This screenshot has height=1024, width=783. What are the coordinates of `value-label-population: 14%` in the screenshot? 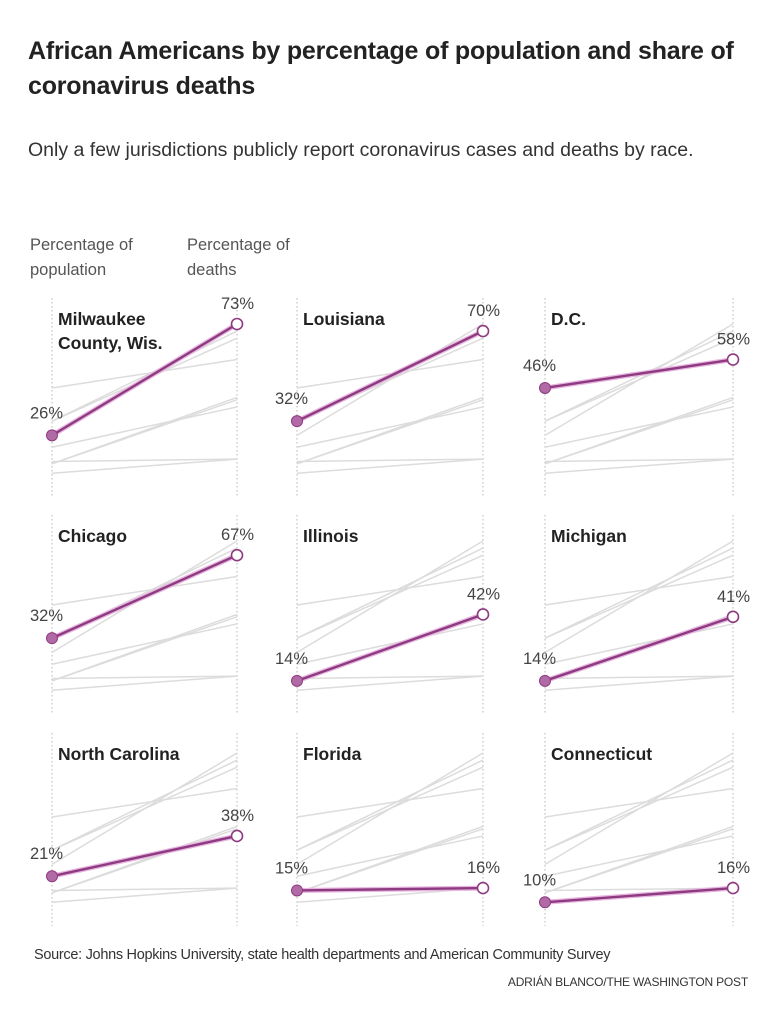 It's located at (291, 659).